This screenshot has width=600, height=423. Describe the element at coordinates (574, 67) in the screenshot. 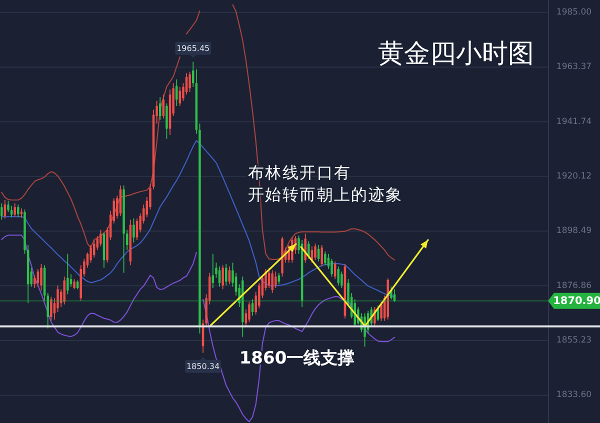

I see `y-tick-label: 1963.37` at that location.